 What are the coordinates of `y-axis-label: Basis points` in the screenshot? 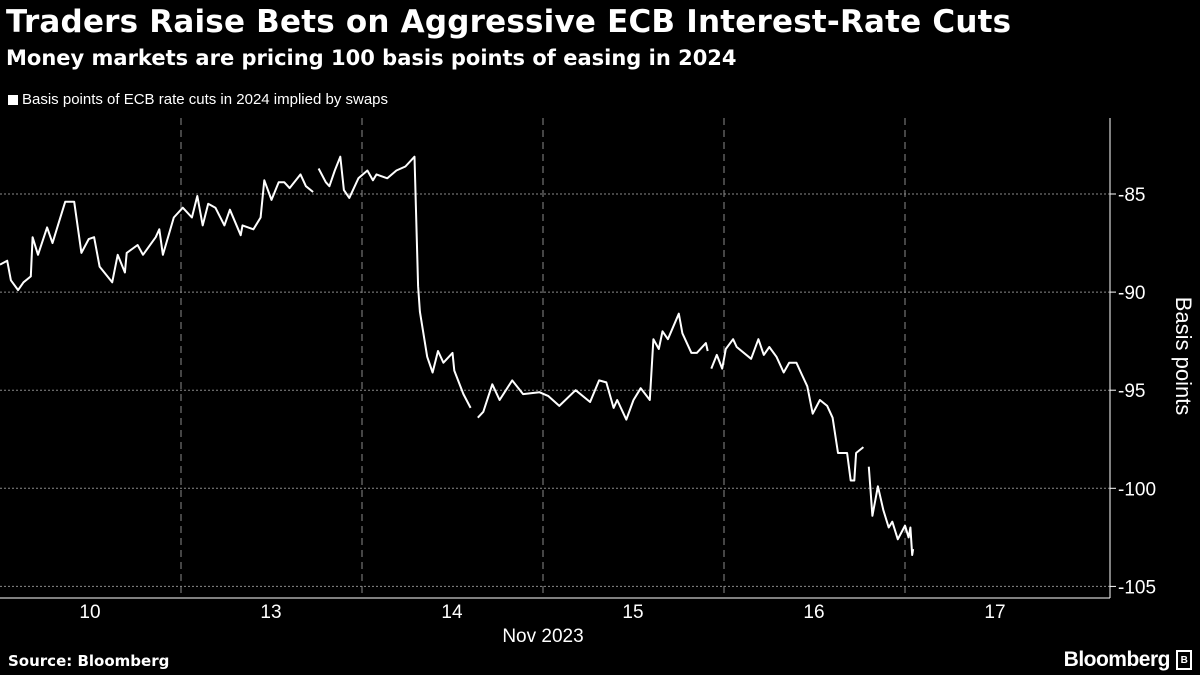 It's located at (1183, 356).